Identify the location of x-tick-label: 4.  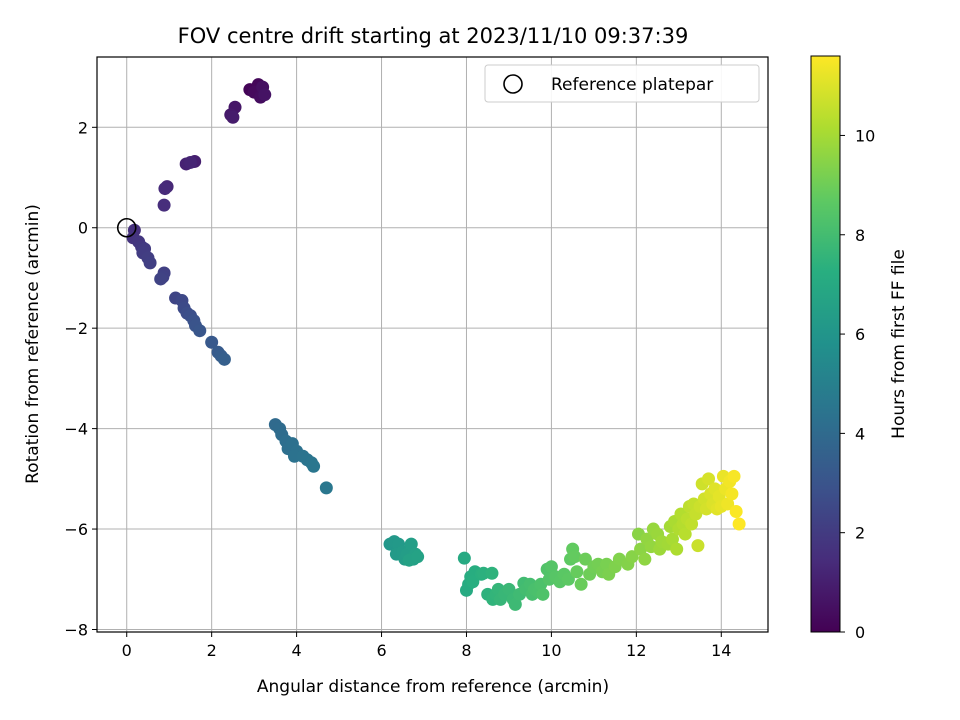
(297, 650).